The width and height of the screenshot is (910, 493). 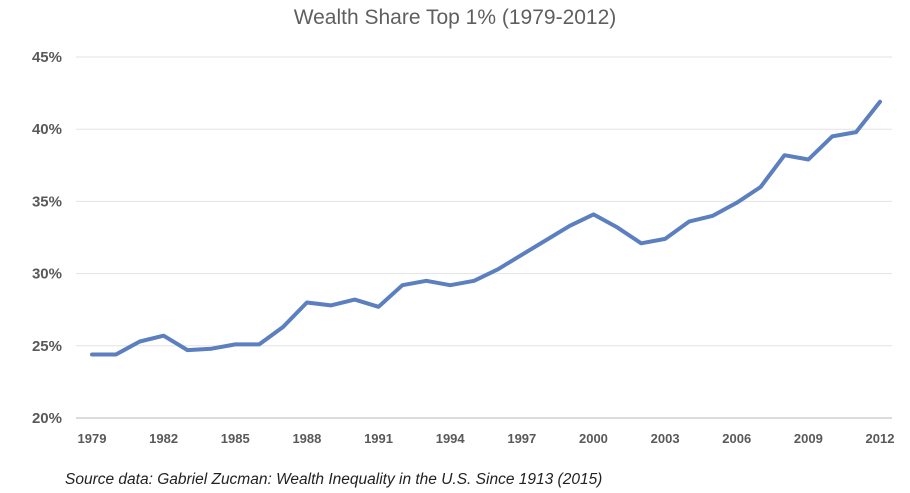 What do you see at coordinates (47, 201) in the screenshot?
I see `y-tick-label: 35%` at bounding box center [47, 201].